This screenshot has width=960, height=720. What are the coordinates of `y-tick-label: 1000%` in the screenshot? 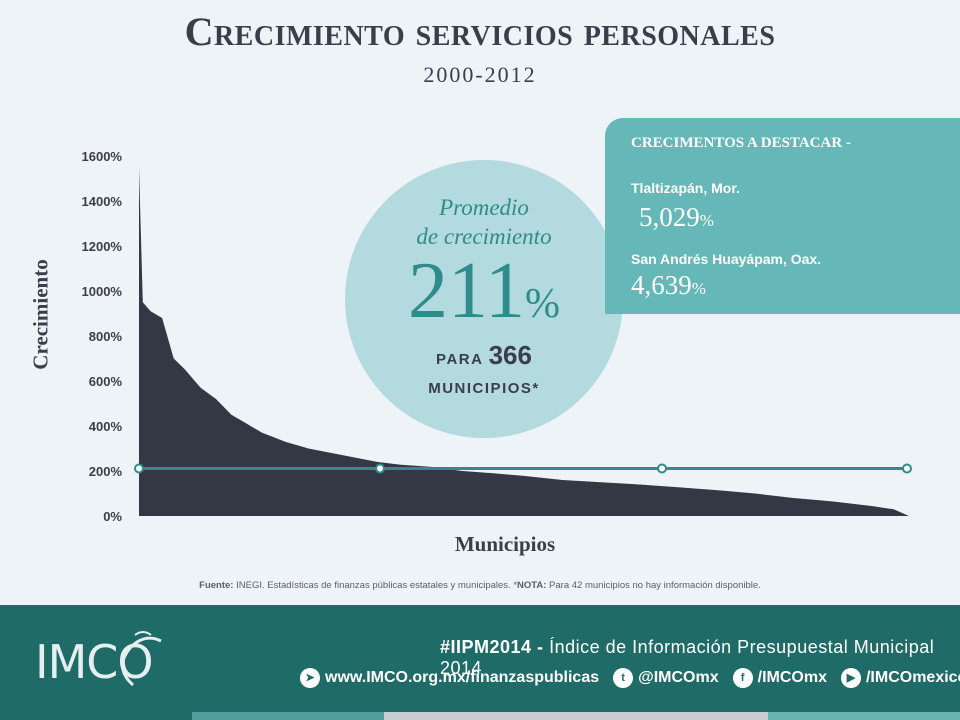 It's located at (102, 291).